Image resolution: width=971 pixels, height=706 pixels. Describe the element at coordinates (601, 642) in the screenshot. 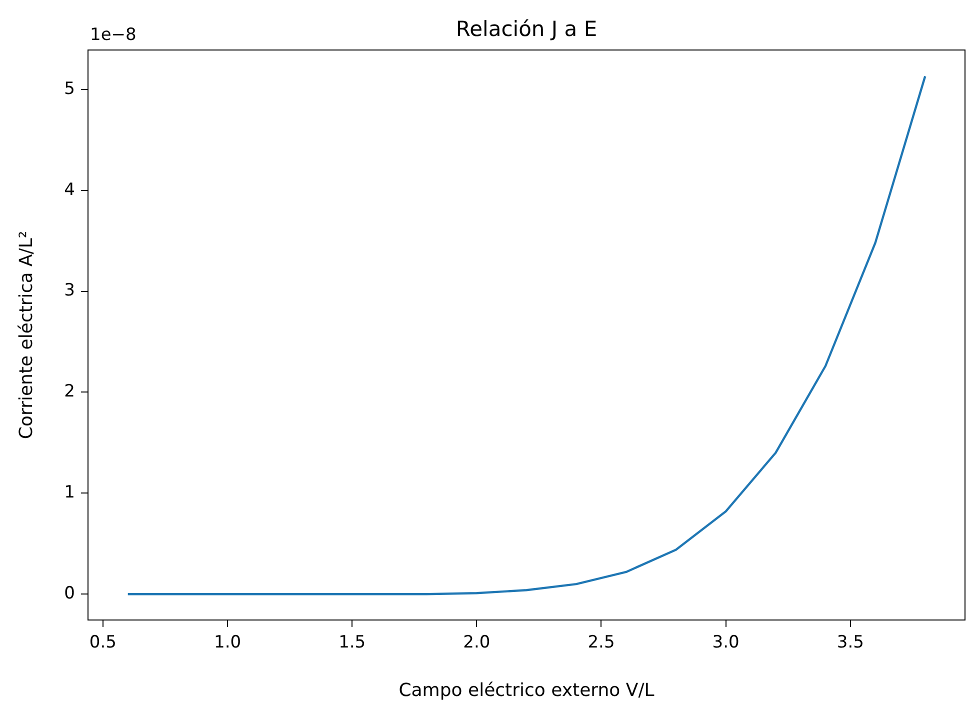

I see `x-tick-label: 2.5` at that location.